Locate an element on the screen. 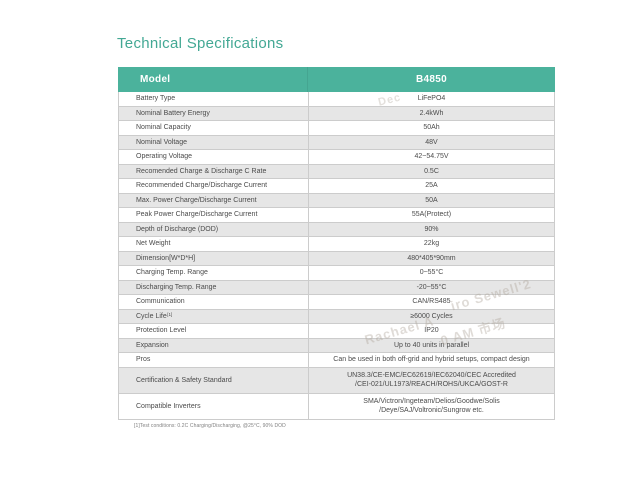  spec-label: Max. Power Charge/Discharge Current is located at coordinates (214, 200).